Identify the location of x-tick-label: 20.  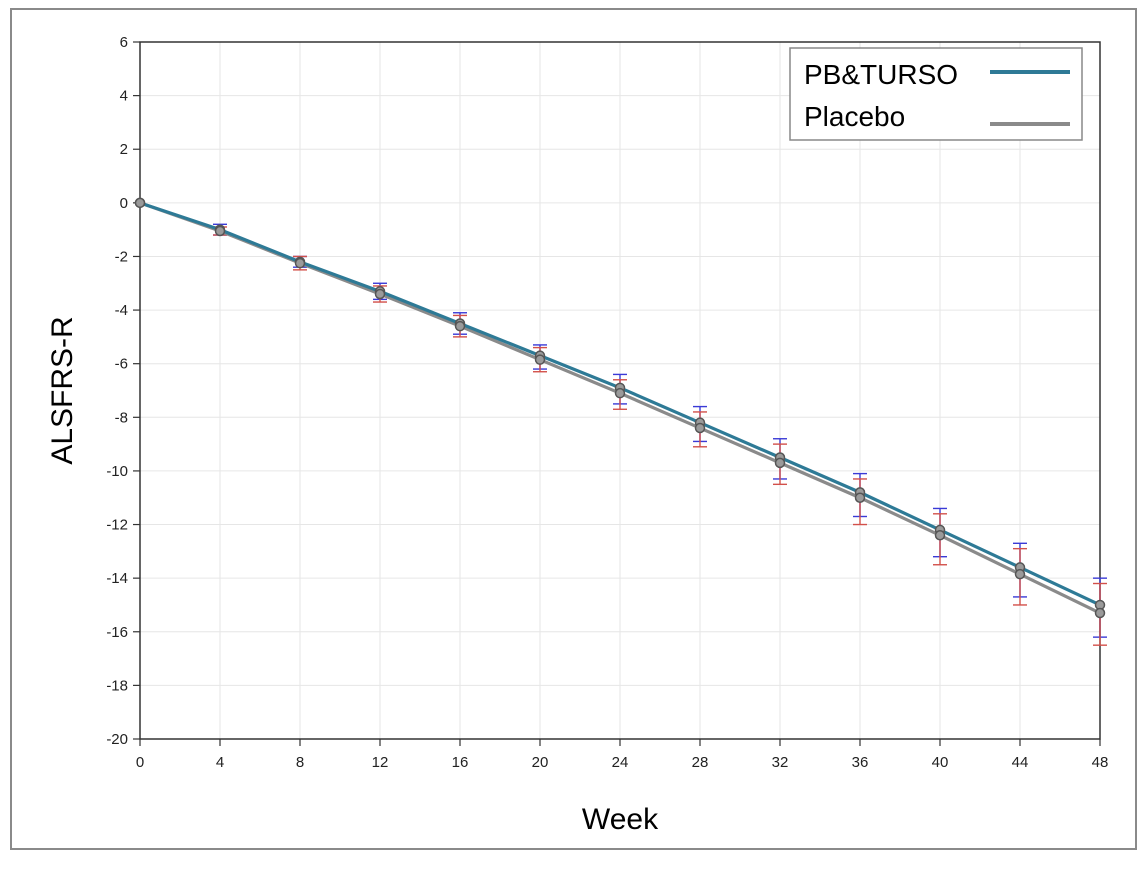
(540, 762).